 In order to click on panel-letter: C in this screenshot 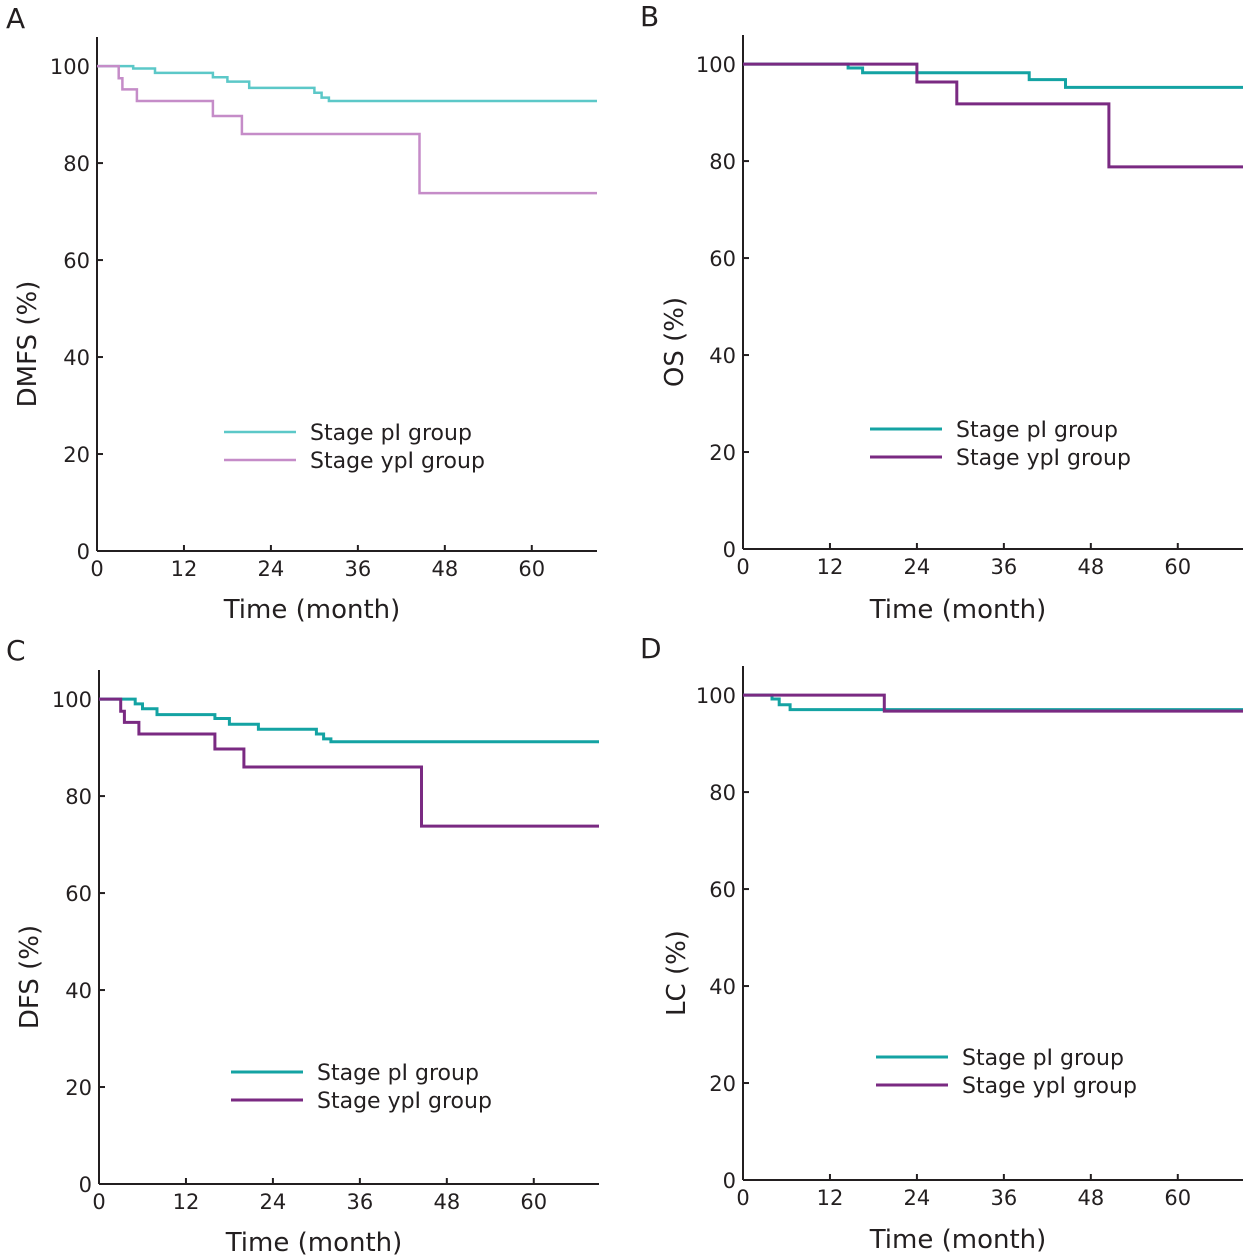, I will do `click(16, 650)`.